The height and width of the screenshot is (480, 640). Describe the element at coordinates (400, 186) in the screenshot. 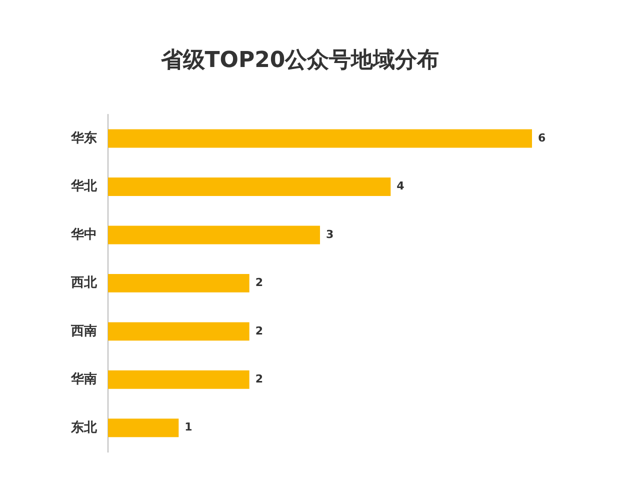

I see `data-label: 4` at that location.